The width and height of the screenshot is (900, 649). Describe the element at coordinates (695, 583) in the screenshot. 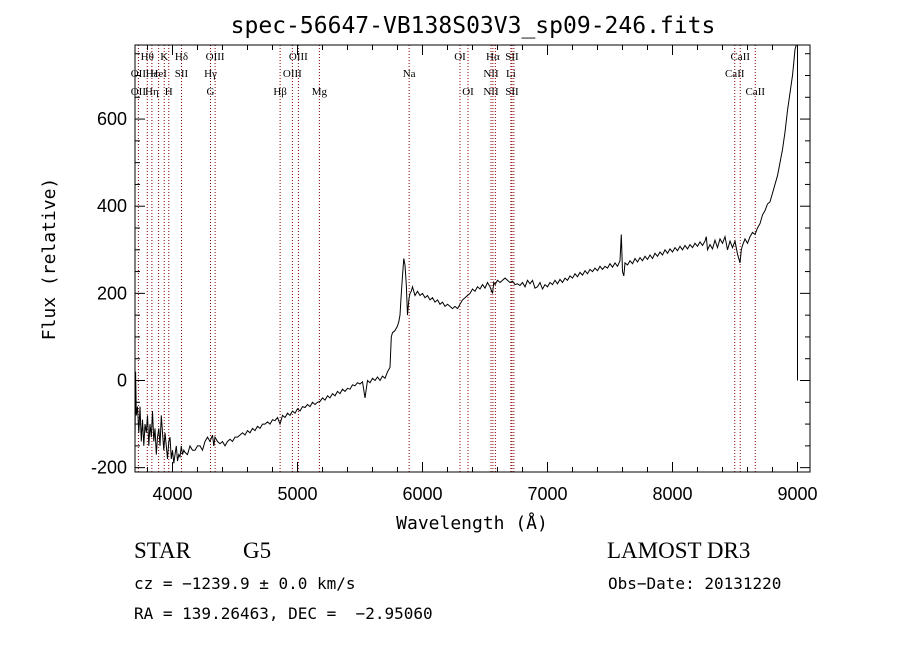

I see `observation-date: Obs−Date: 20131220` at that location.